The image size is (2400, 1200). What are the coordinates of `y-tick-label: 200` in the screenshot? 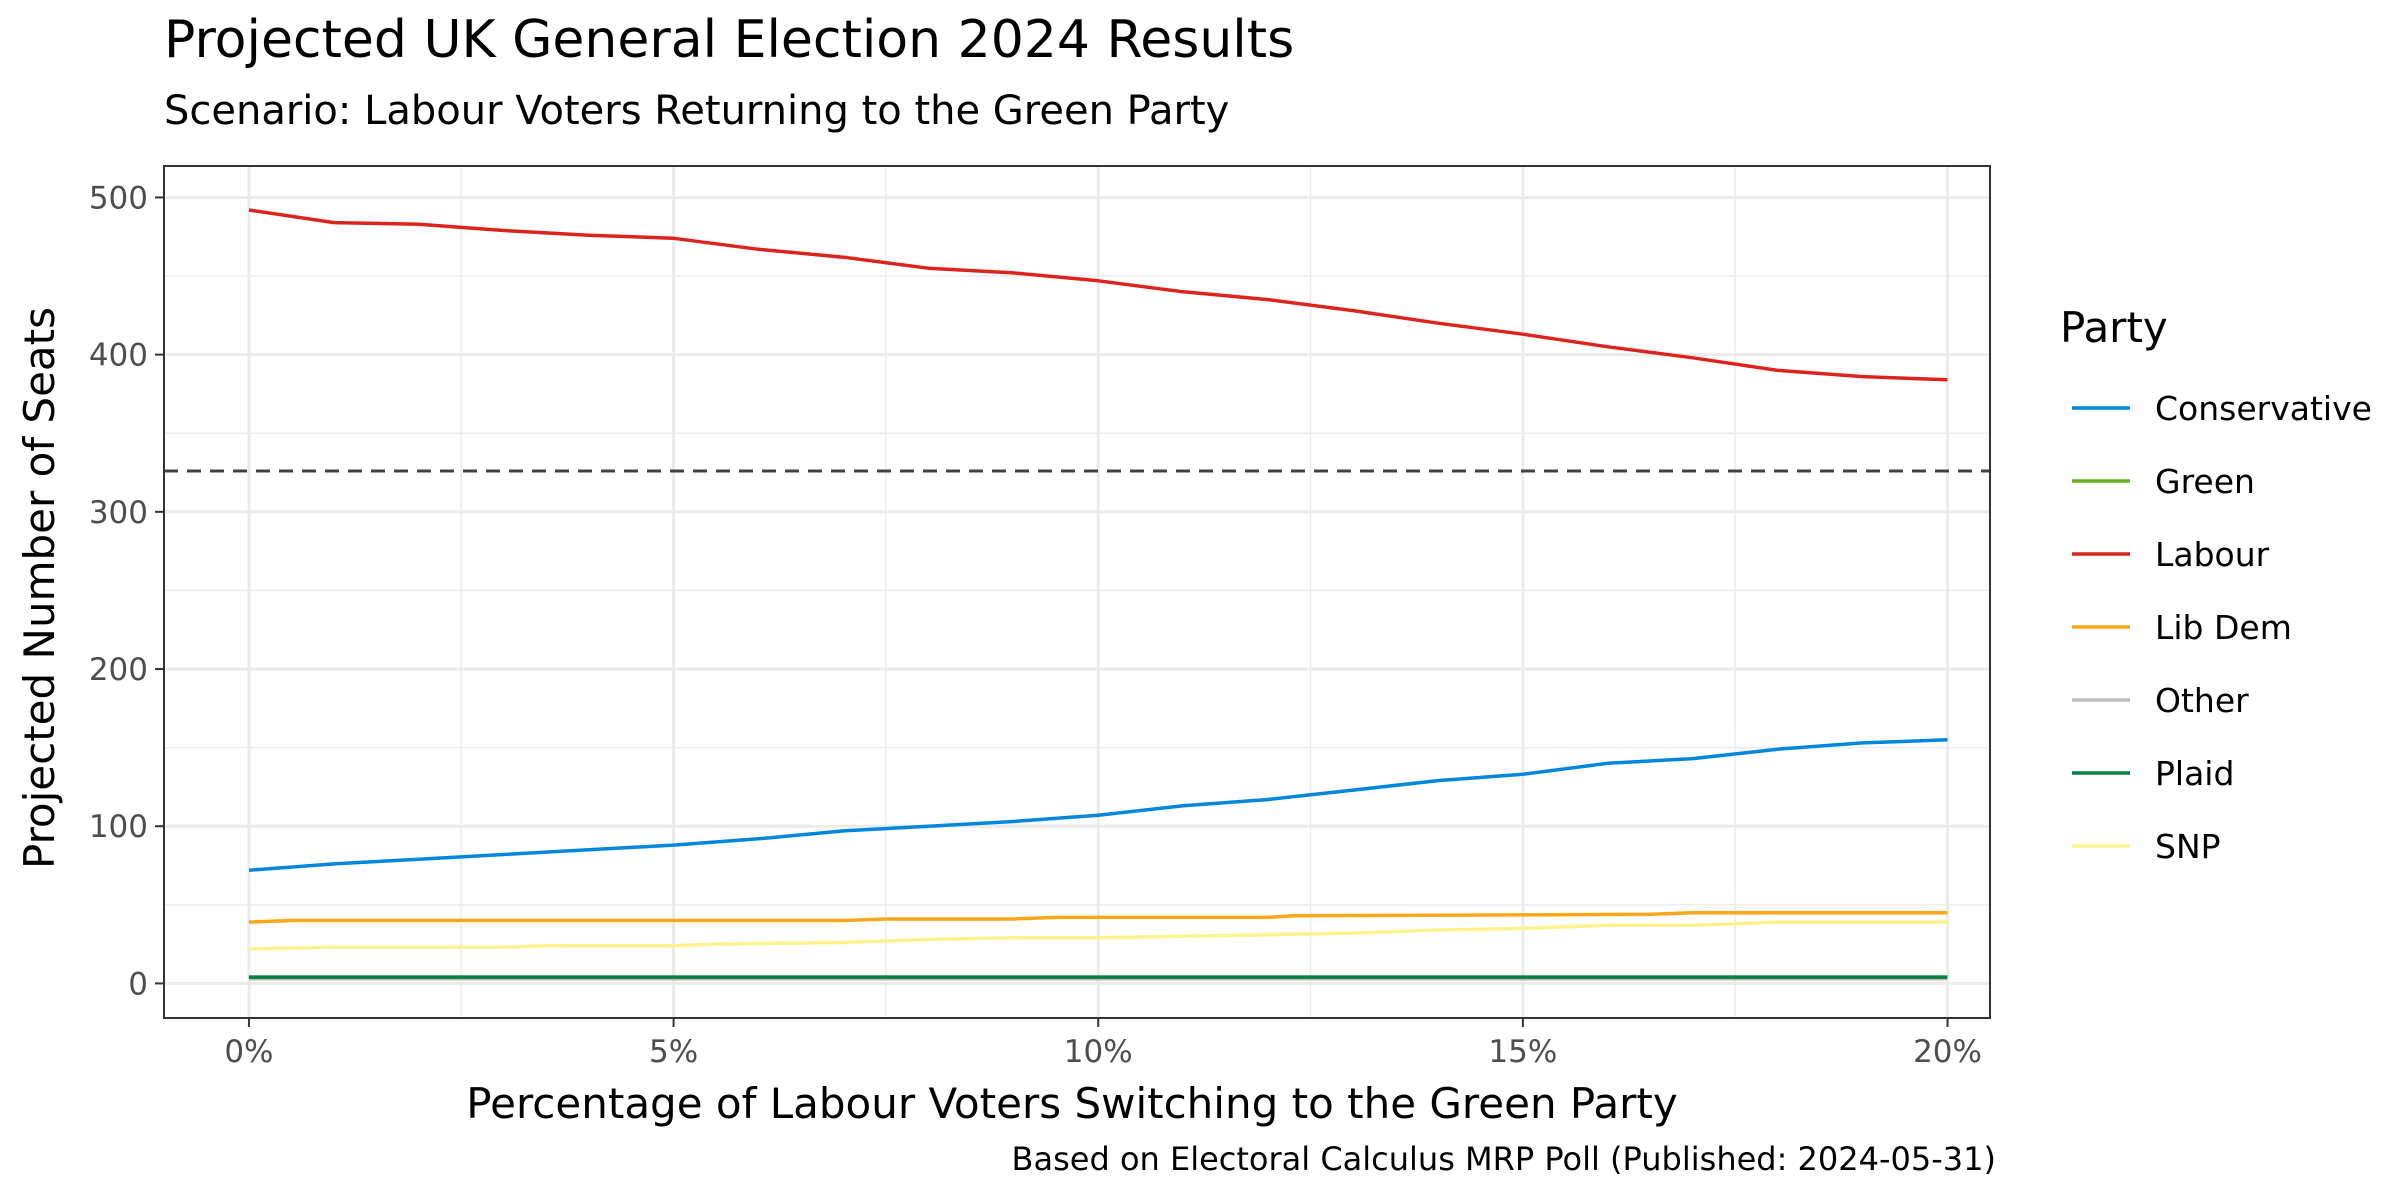 It's located at (118, 670).